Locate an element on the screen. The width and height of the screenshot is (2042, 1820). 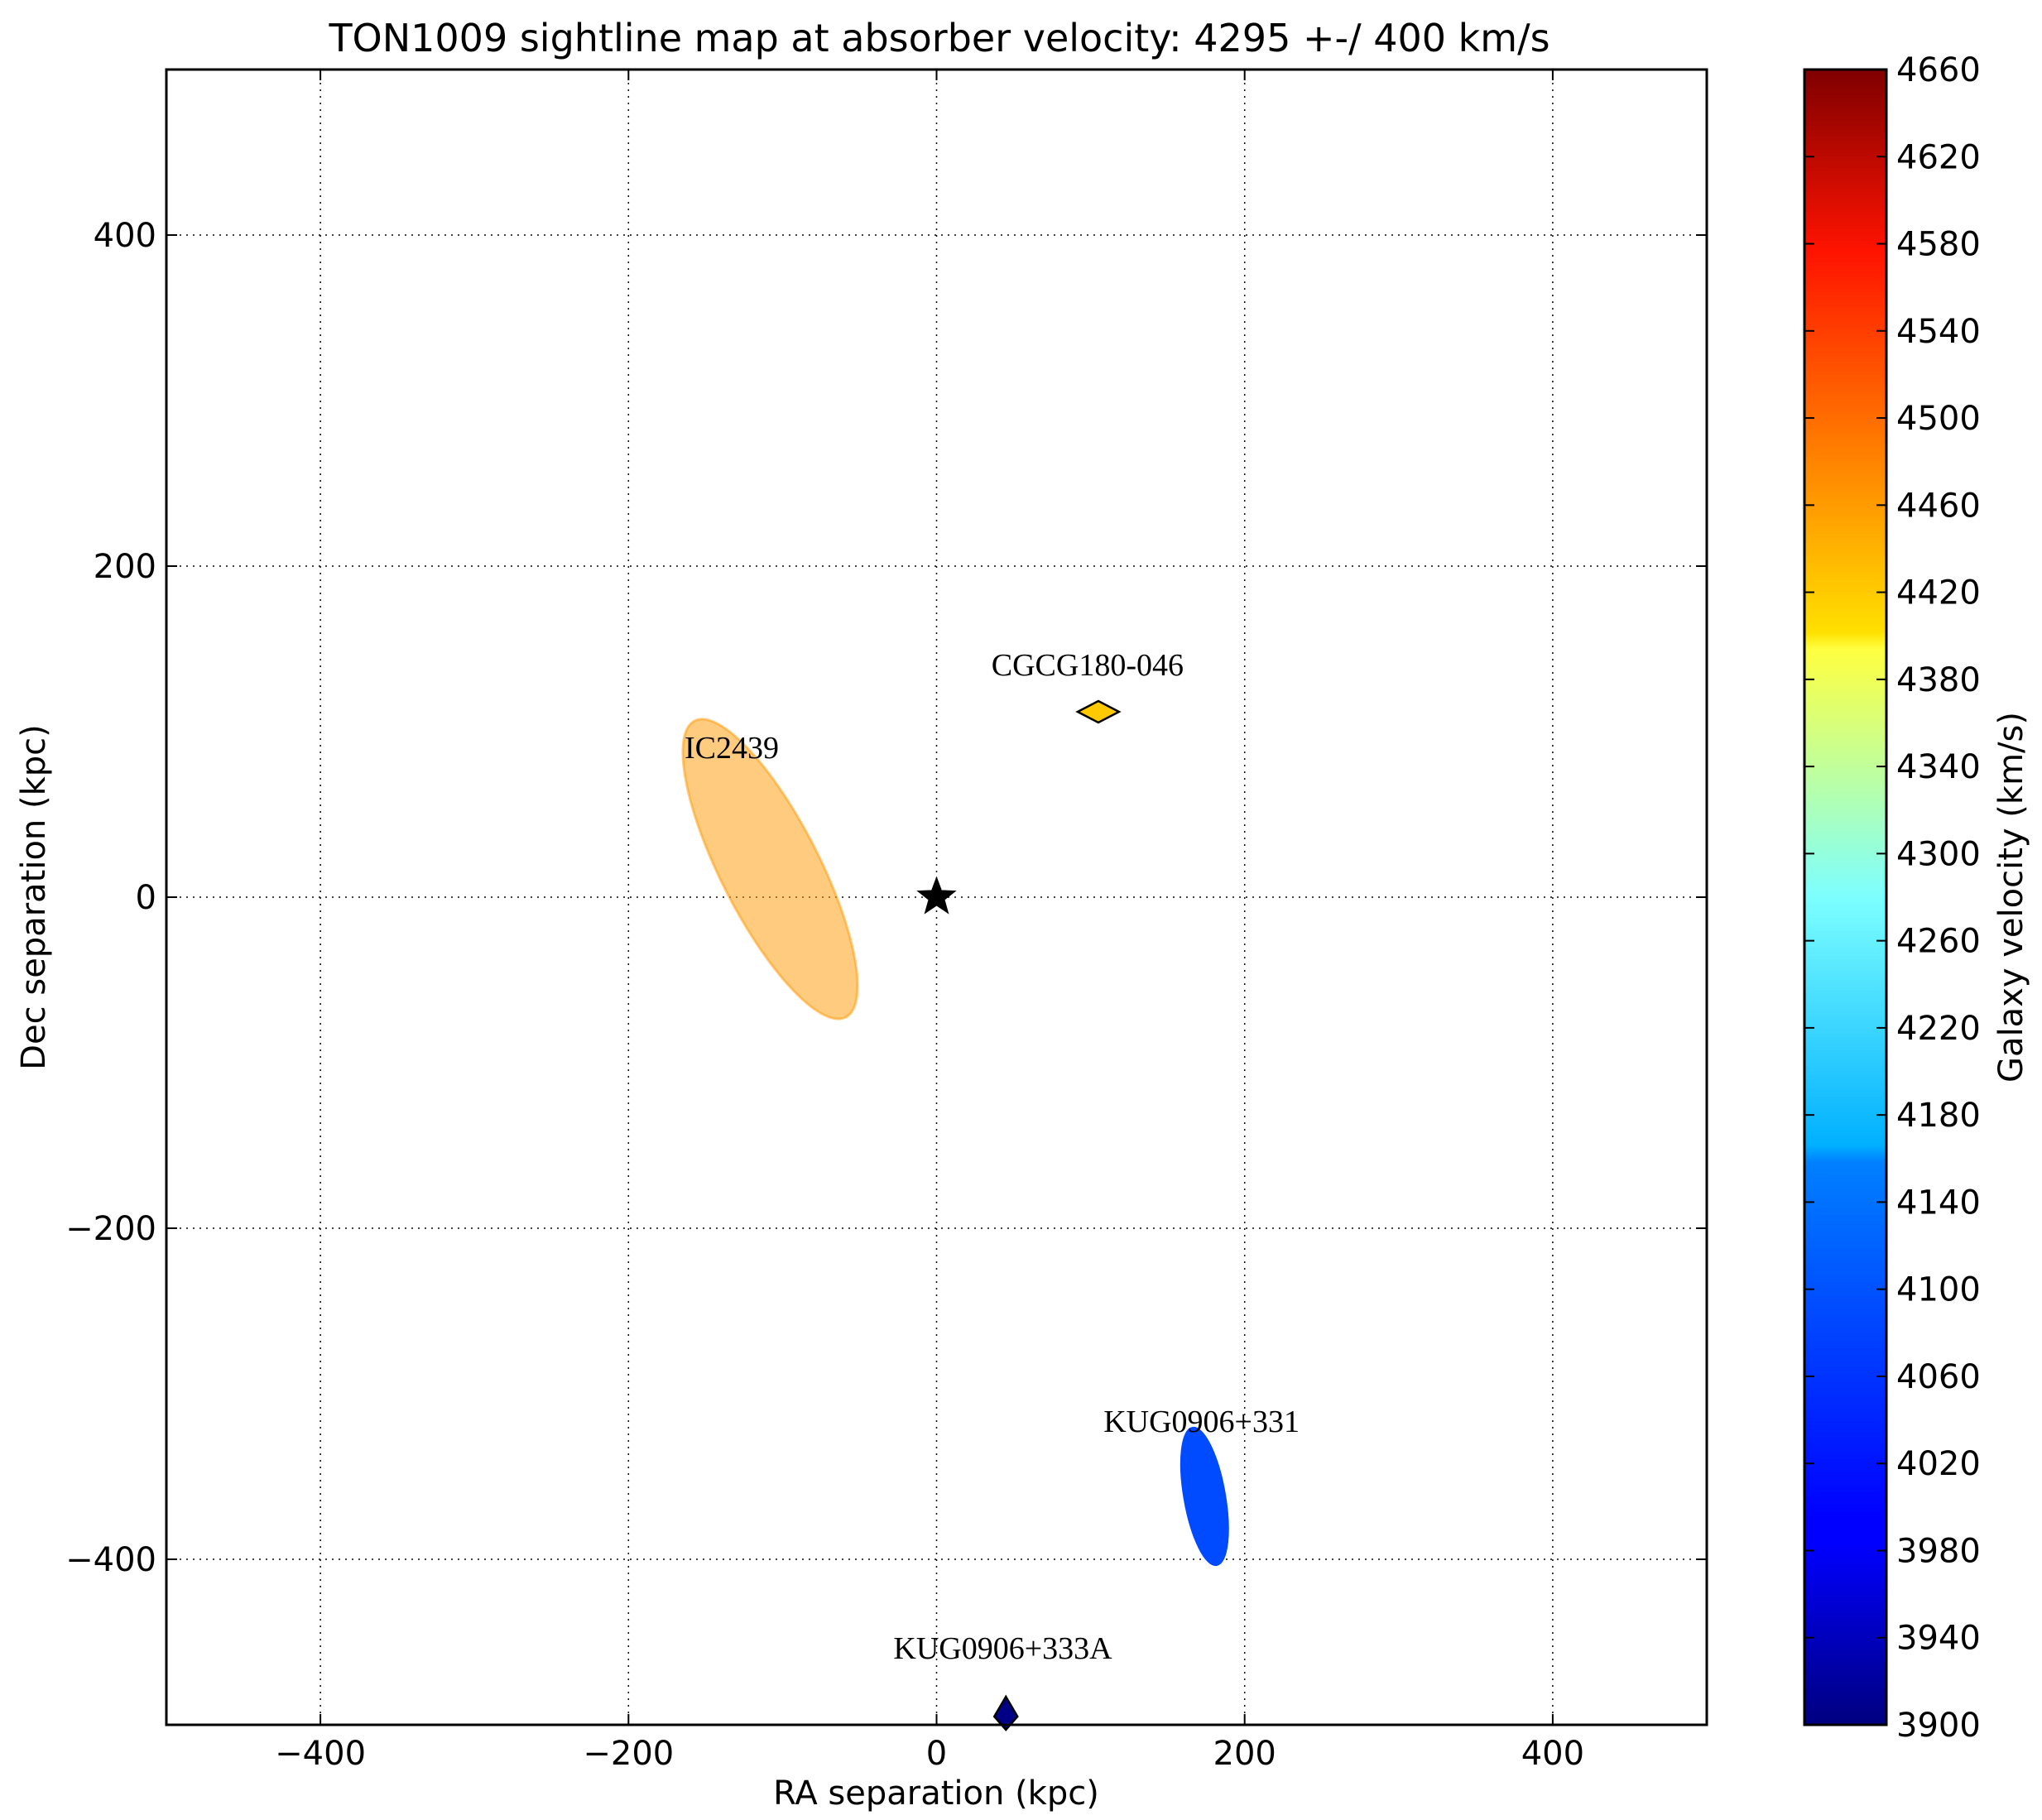
galaxy-diamond-kug0906-333a is located at coordinates (1005, 1712).